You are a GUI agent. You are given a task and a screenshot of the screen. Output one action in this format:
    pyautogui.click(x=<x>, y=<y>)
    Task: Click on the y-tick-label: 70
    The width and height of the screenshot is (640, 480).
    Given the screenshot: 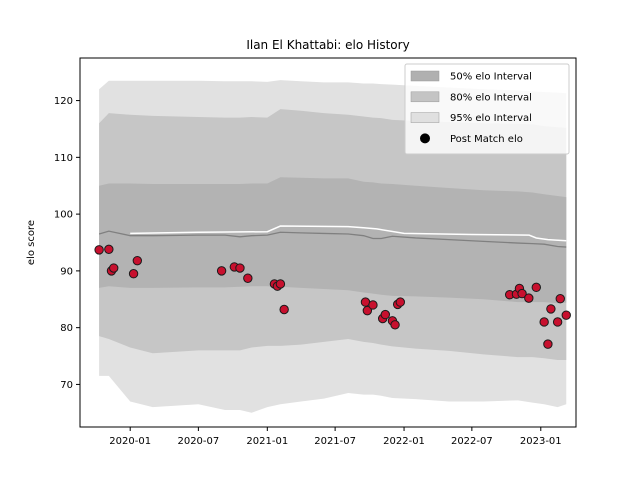 What is the action you would take?
    pyautogui.click(x=66, y=385)
    